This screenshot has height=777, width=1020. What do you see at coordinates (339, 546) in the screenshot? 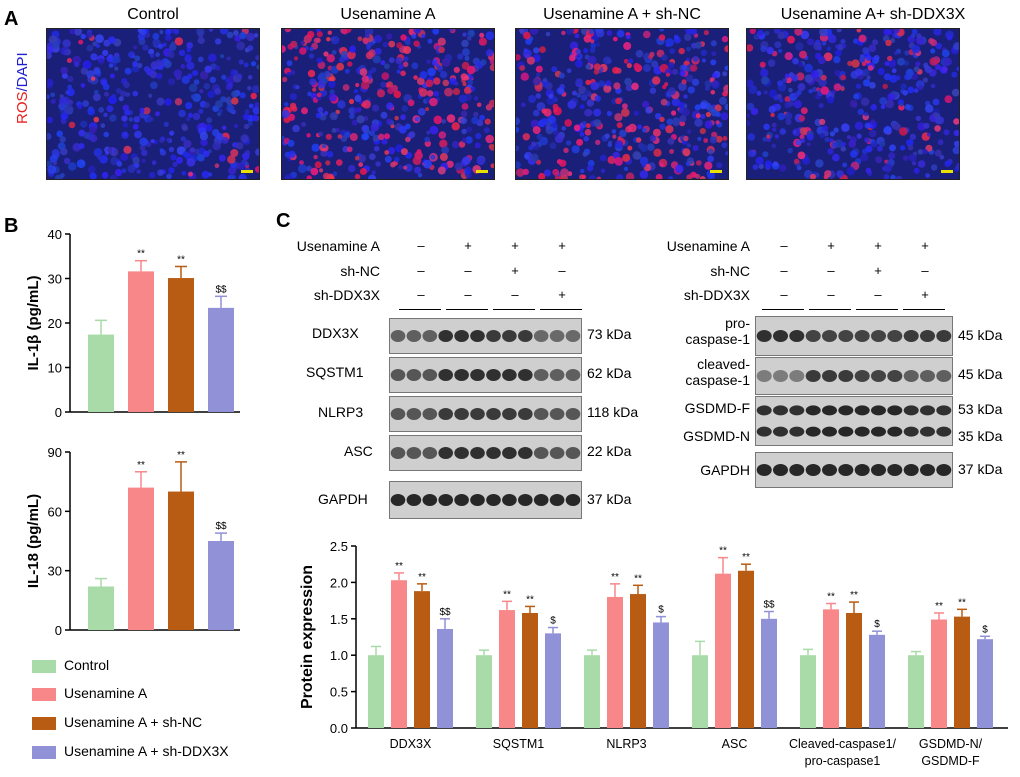
I see `y-tick-label: 2.5` at bounding box center [339, 546].